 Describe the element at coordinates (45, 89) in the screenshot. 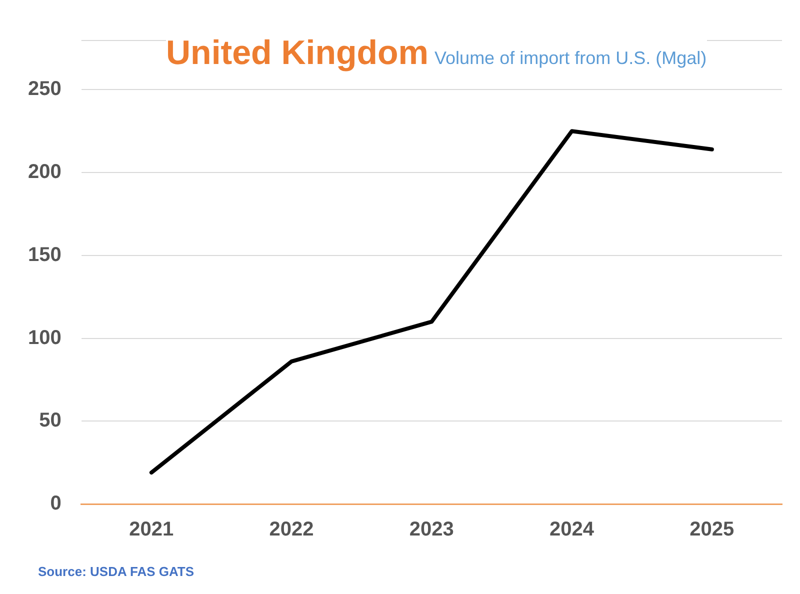

I see `y-tick-label: 250` at that location.